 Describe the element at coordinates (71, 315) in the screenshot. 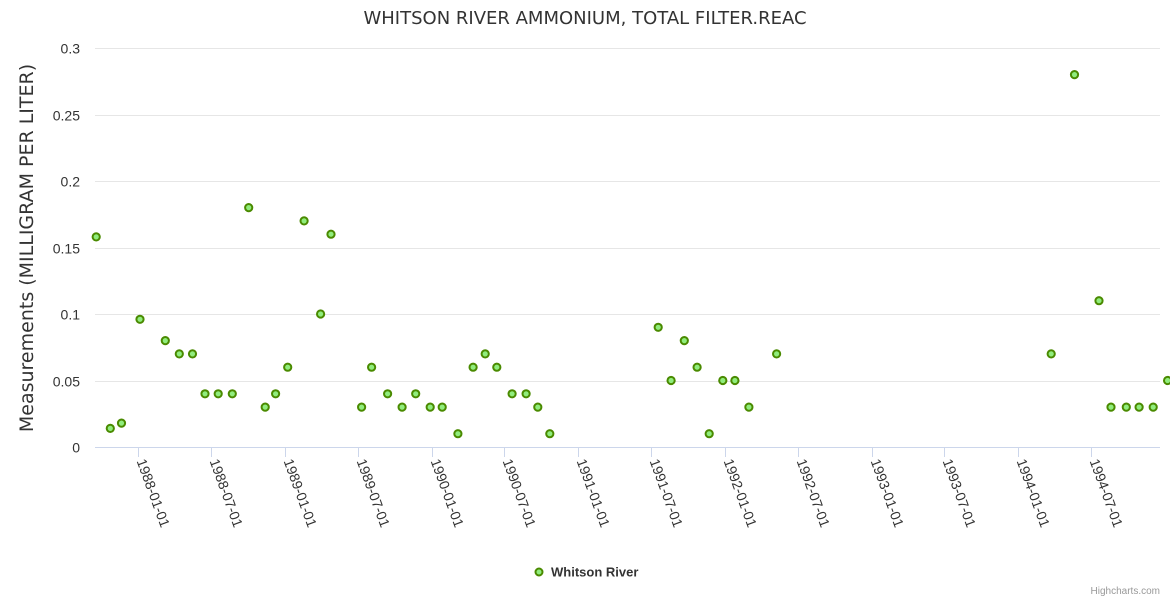

I see `y-tick-label: 0.1` at that location.